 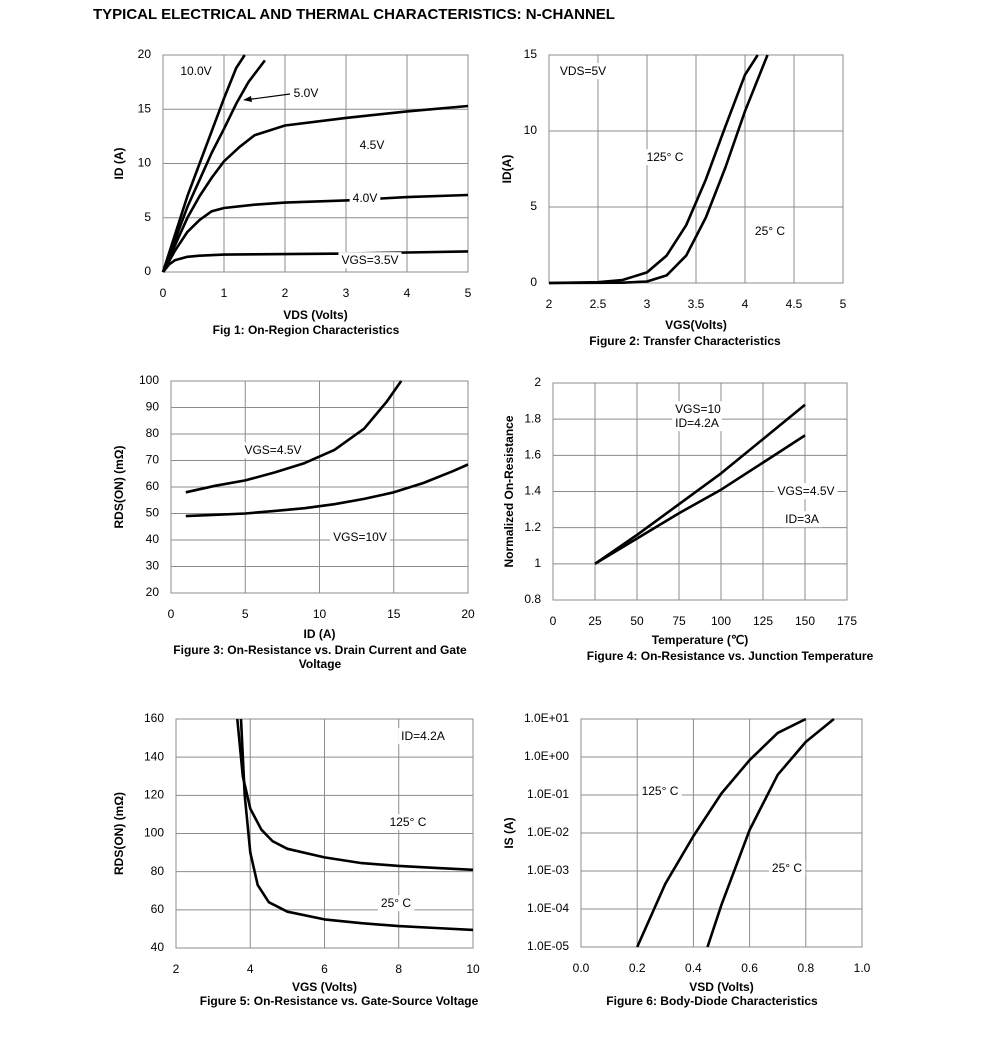 What do you see at coordinates (721, 987) in the screenshot?
I see `x-axis-label: VSD (Volts)` at bounding box center [721, 987].